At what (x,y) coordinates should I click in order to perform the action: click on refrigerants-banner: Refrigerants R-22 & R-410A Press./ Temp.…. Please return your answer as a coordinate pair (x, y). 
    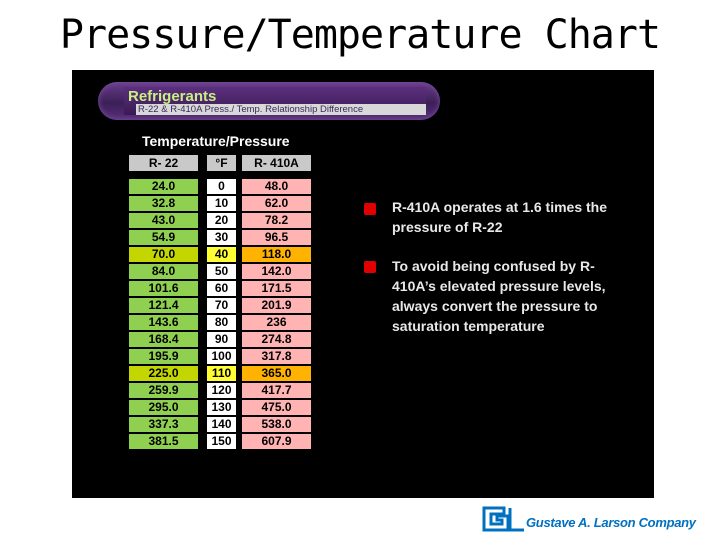
    Looking at the image, I should click on (269, 101).